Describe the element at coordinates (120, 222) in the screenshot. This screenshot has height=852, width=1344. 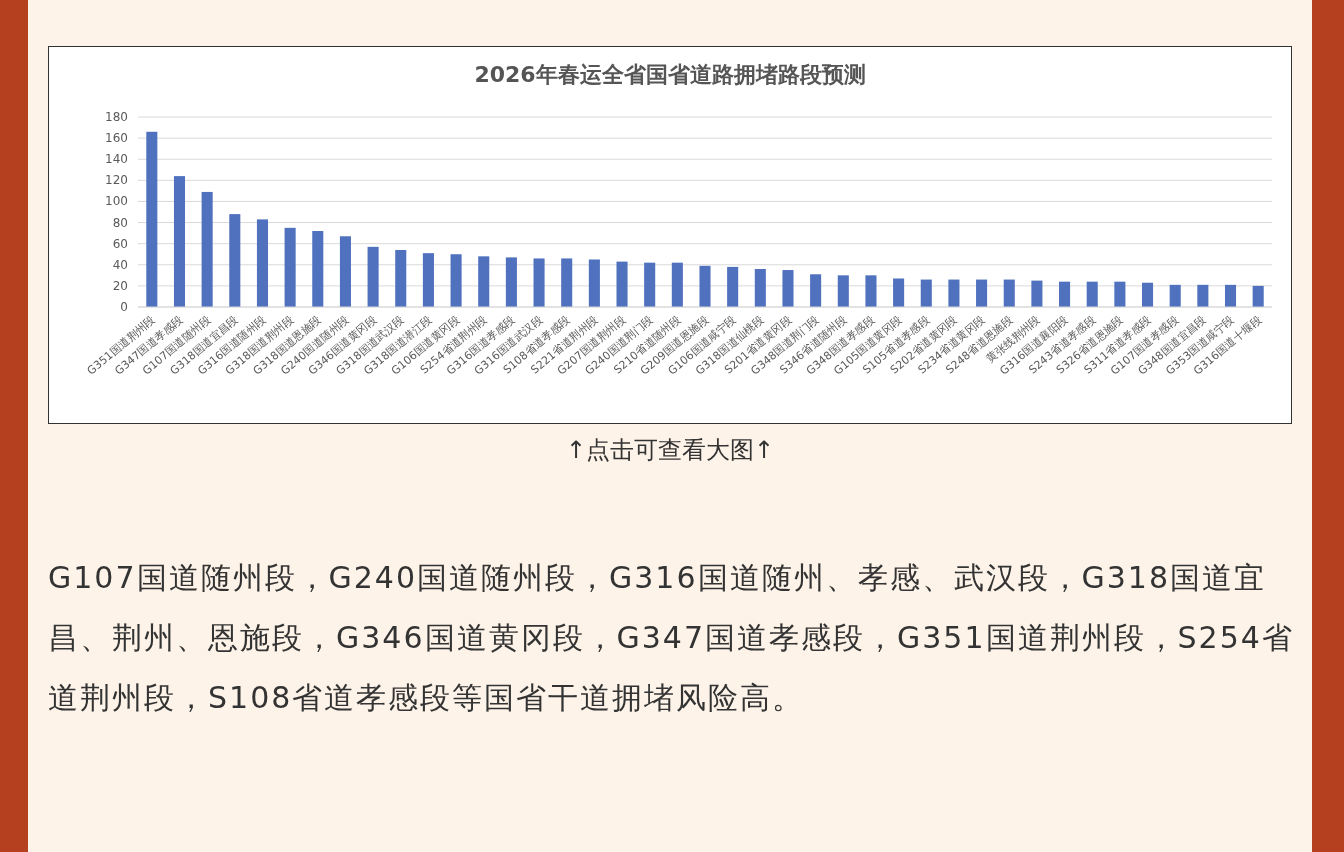
I see `y-tick-label: 80` at that location.